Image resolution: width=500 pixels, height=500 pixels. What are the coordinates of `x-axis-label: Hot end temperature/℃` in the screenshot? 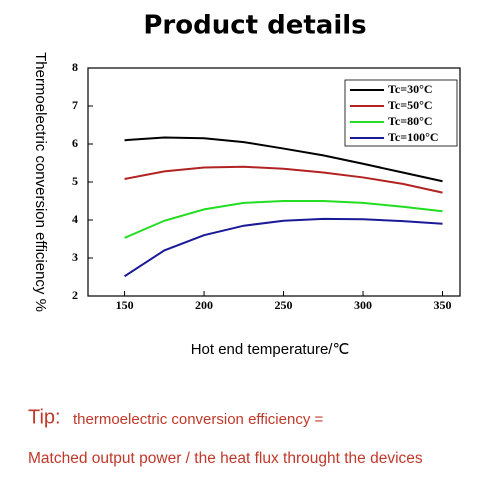 It's located at (270, 349).